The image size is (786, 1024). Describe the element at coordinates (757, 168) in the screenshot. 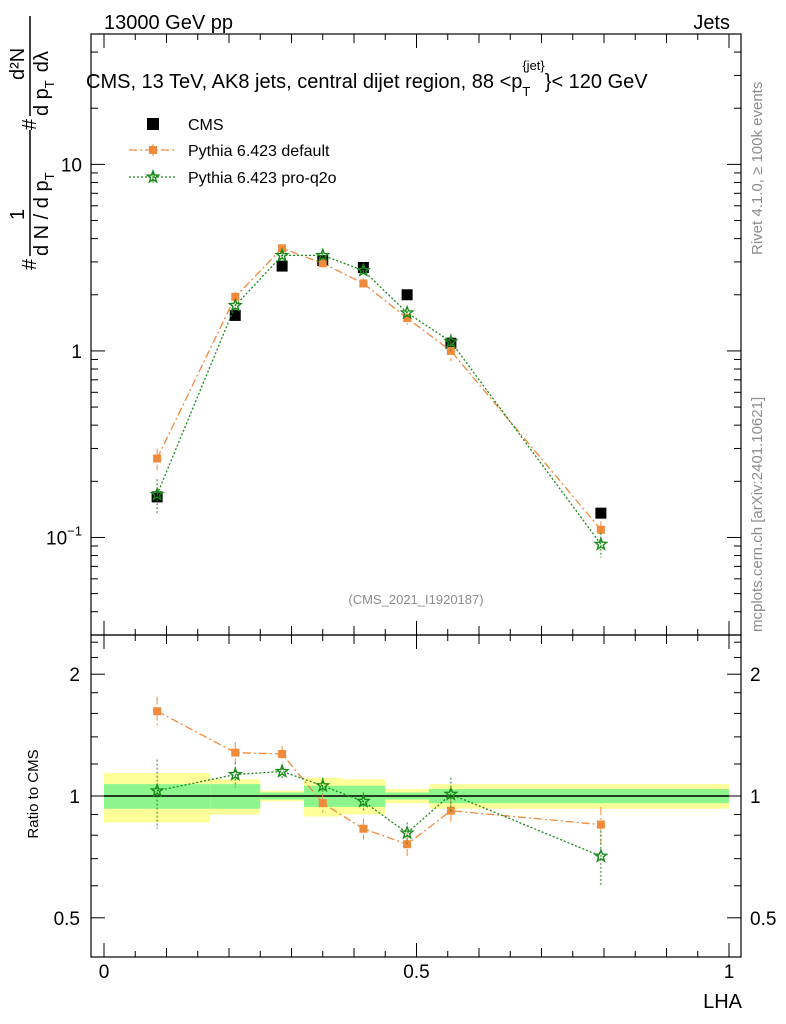

I see `rivet-version-text: Rivet 4.1.0, ≥ 100k events` at that location.